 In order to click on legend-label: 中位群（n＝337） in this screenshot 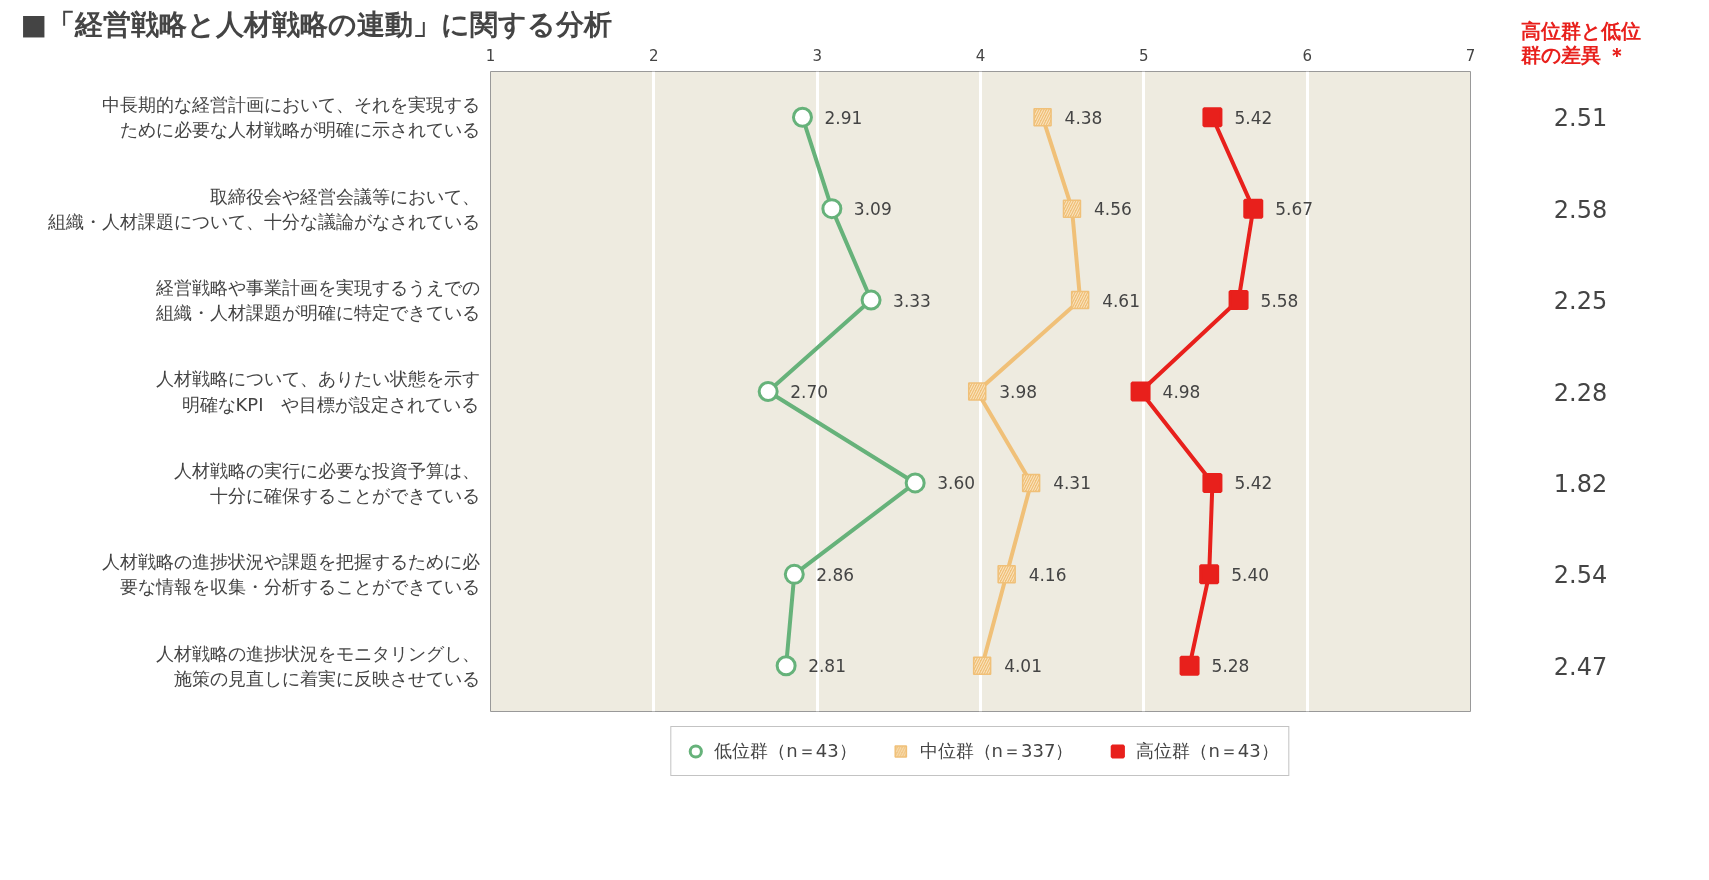, I will do `click(996, 751)`.